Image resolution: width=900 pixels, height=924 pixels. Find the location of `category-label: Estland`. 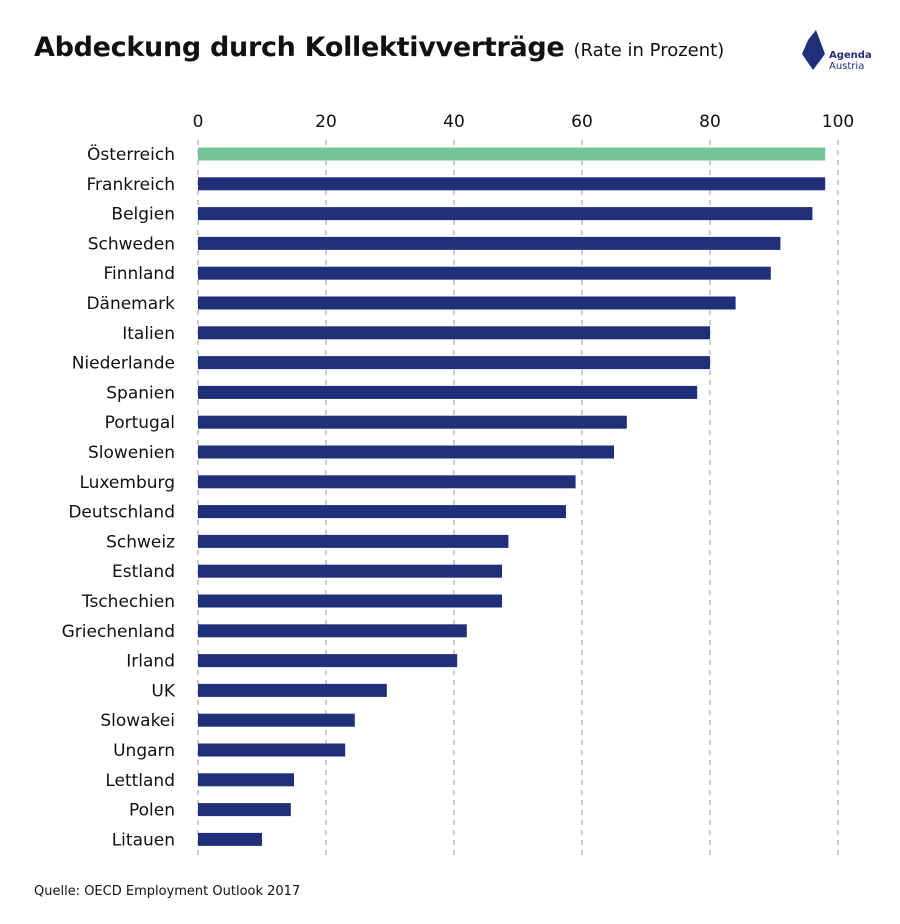

category-label: Estland is located at coordinates (143, 572).